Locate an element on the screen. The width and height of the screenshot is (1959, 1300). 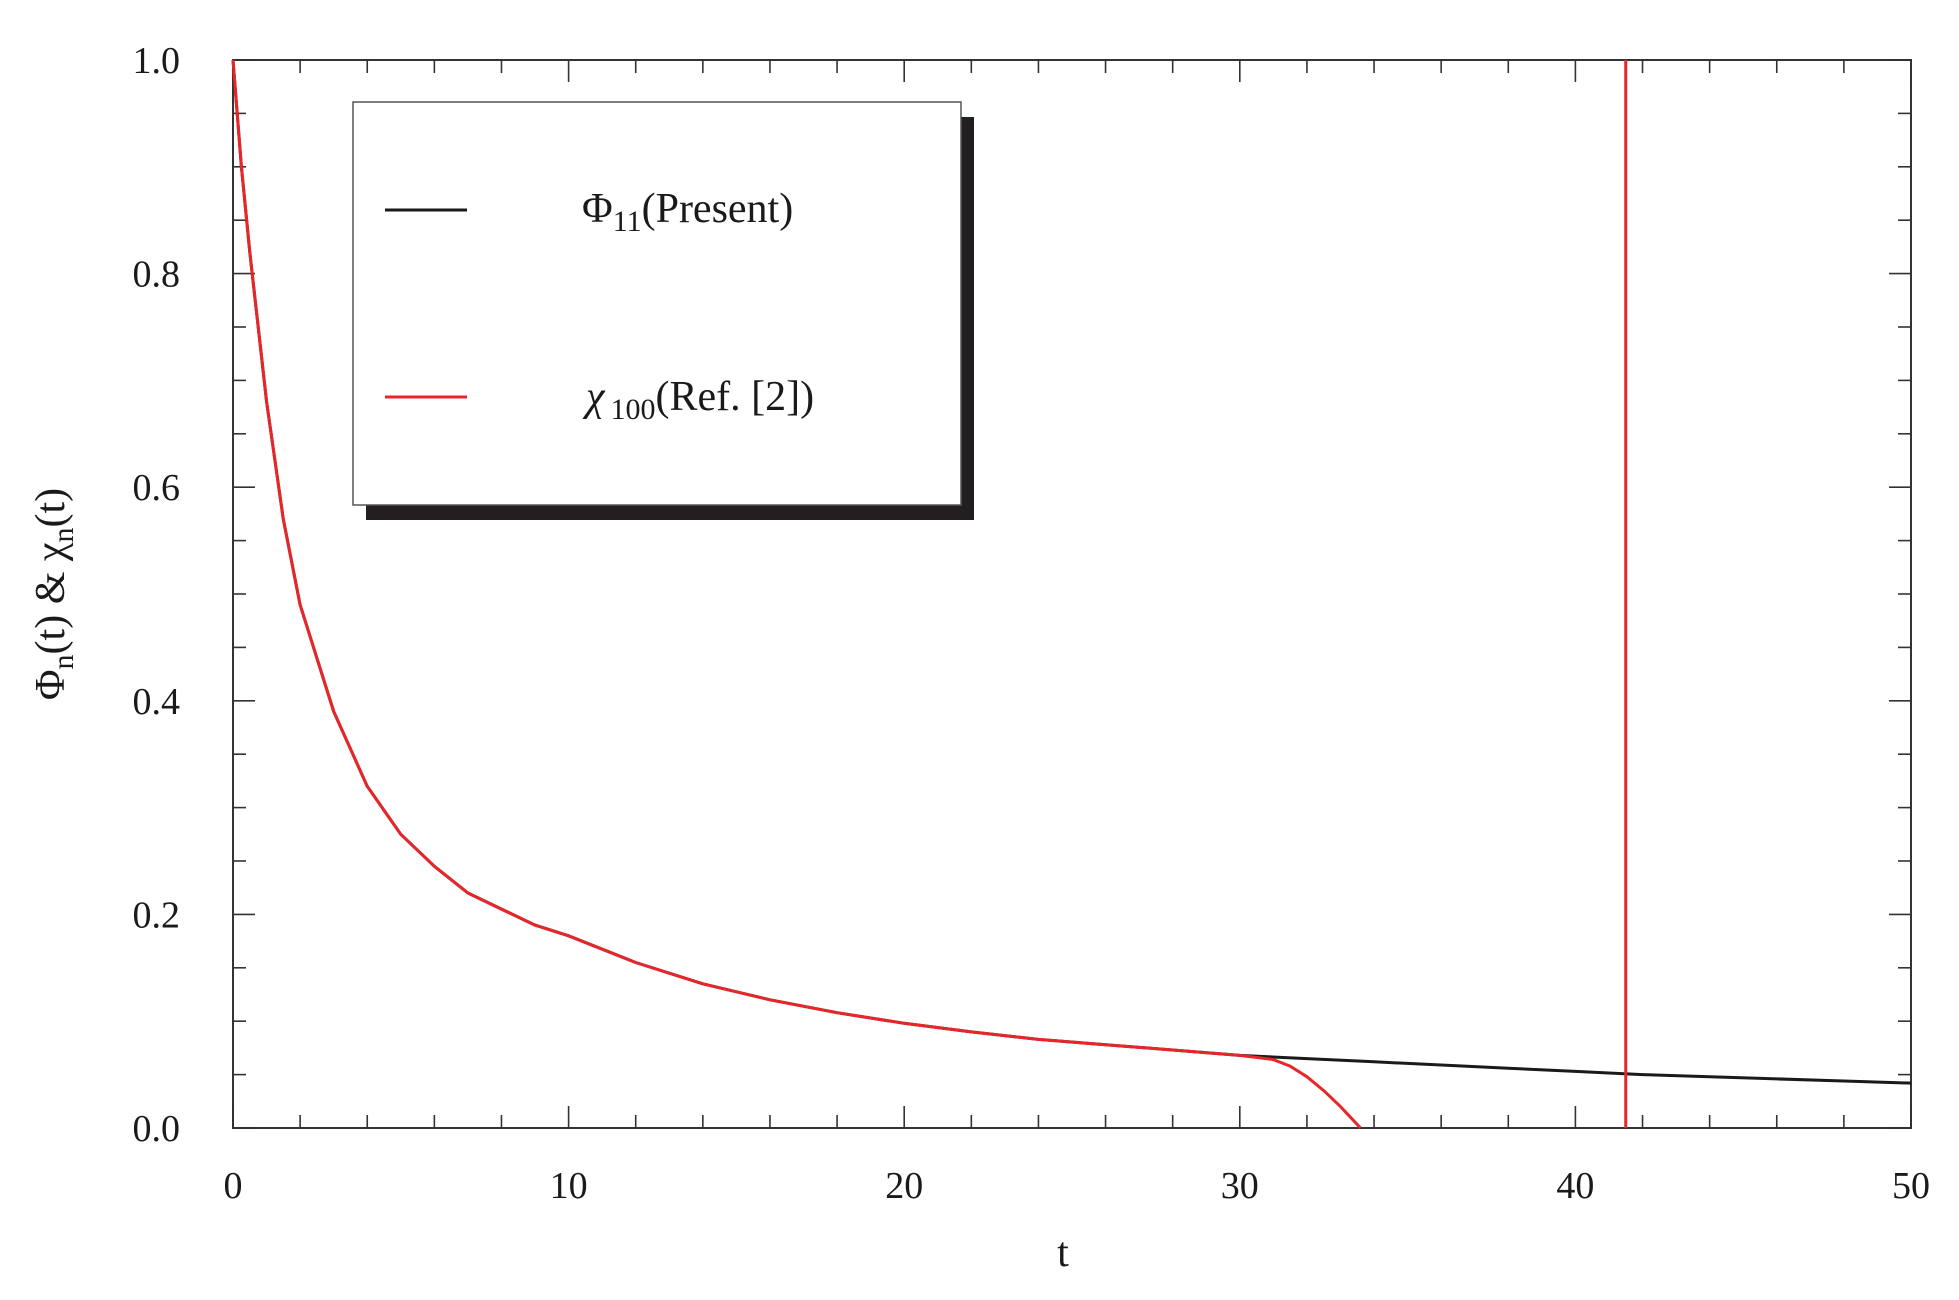
x-axis-label: t is located at coordinates (1063, 1253).